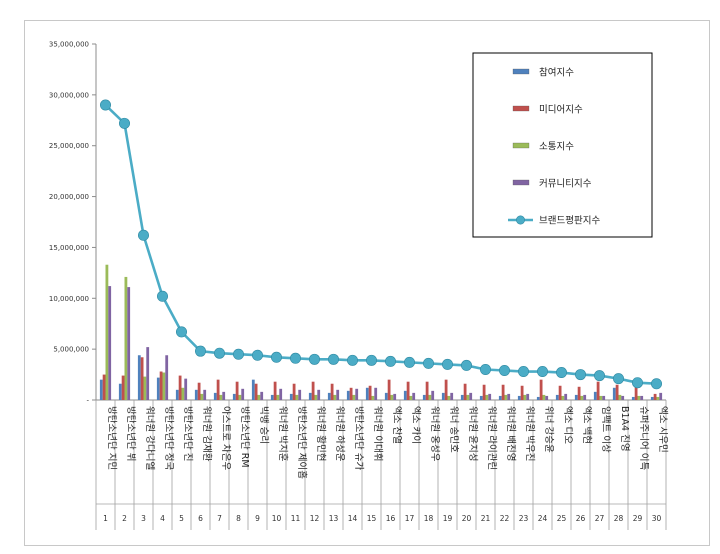  What do you see at coordinates (315, 518) in the screenshot?
I see `category-number: 12` at bounding box center [315, 518].